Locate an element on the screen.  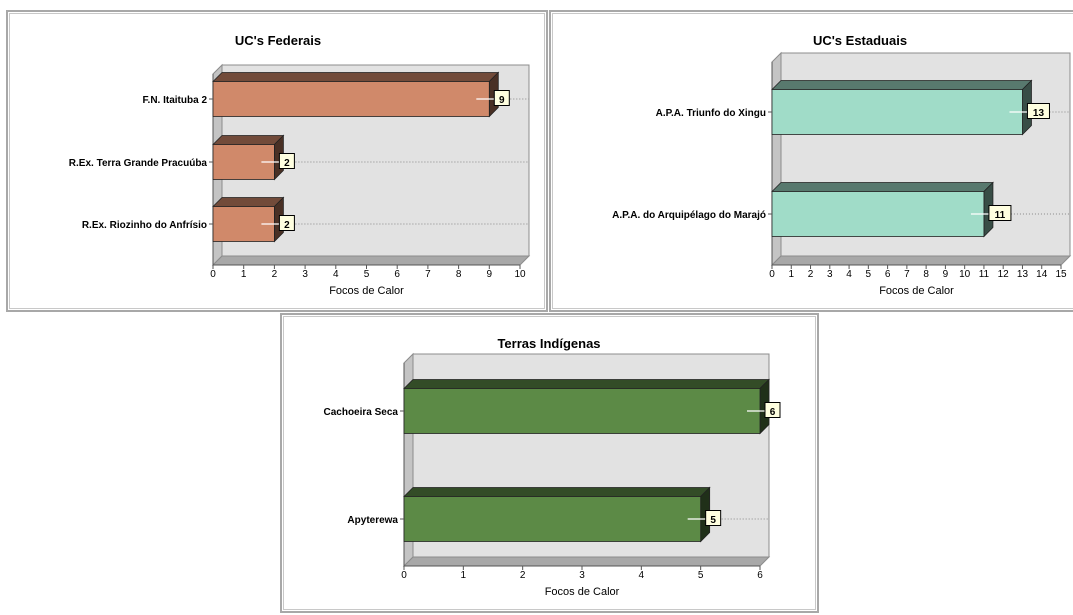
category-label: R.Ex. Terra Grande Pracuúba is located at coordinates (138, 163).